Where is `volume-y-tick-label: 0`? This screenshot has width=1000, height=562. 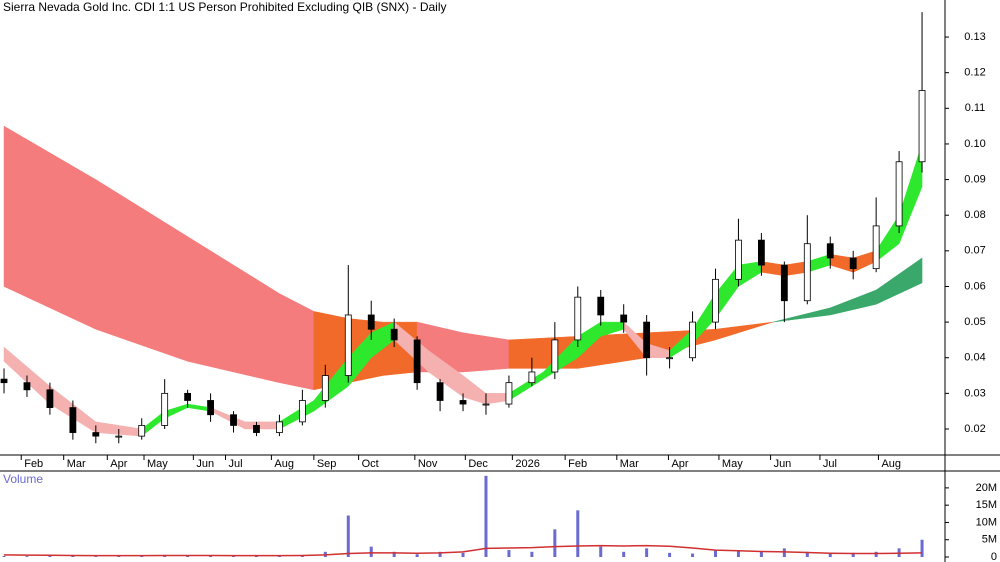
volume-y-tick-label: 0 is located at coordinates (994, 556).